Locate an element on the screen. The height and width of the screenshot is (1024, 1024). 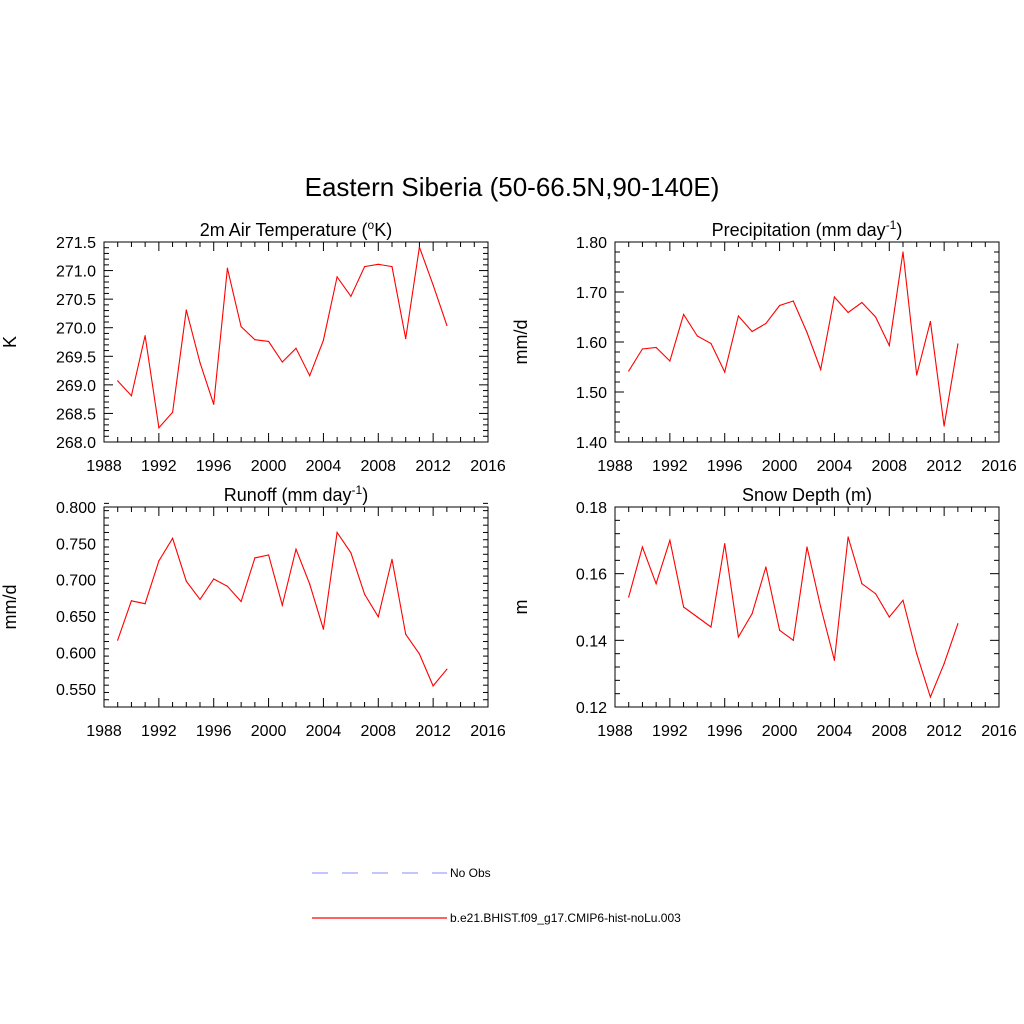
y-tick-label: 269.0 is located at coordinates (76, 386).